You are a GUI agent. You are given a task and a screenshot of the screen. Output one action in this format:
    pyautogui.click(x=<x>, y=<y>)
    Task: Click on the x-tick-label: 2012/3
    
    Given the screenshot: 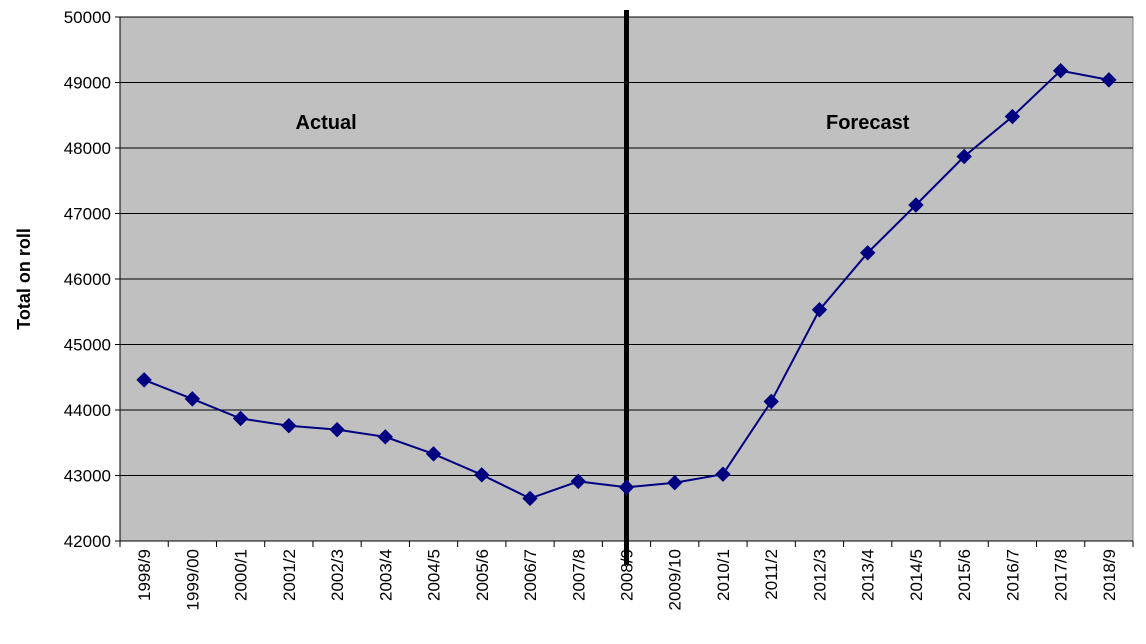 What is the action you would take?
    pyautogui.click(x=819, y=575)
    